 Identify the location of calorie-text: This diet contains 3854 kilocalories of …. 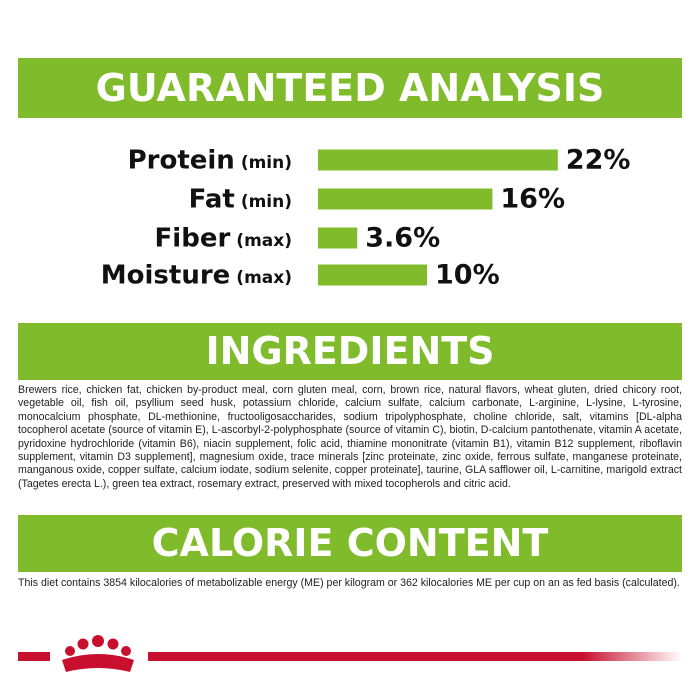
(349, 583).